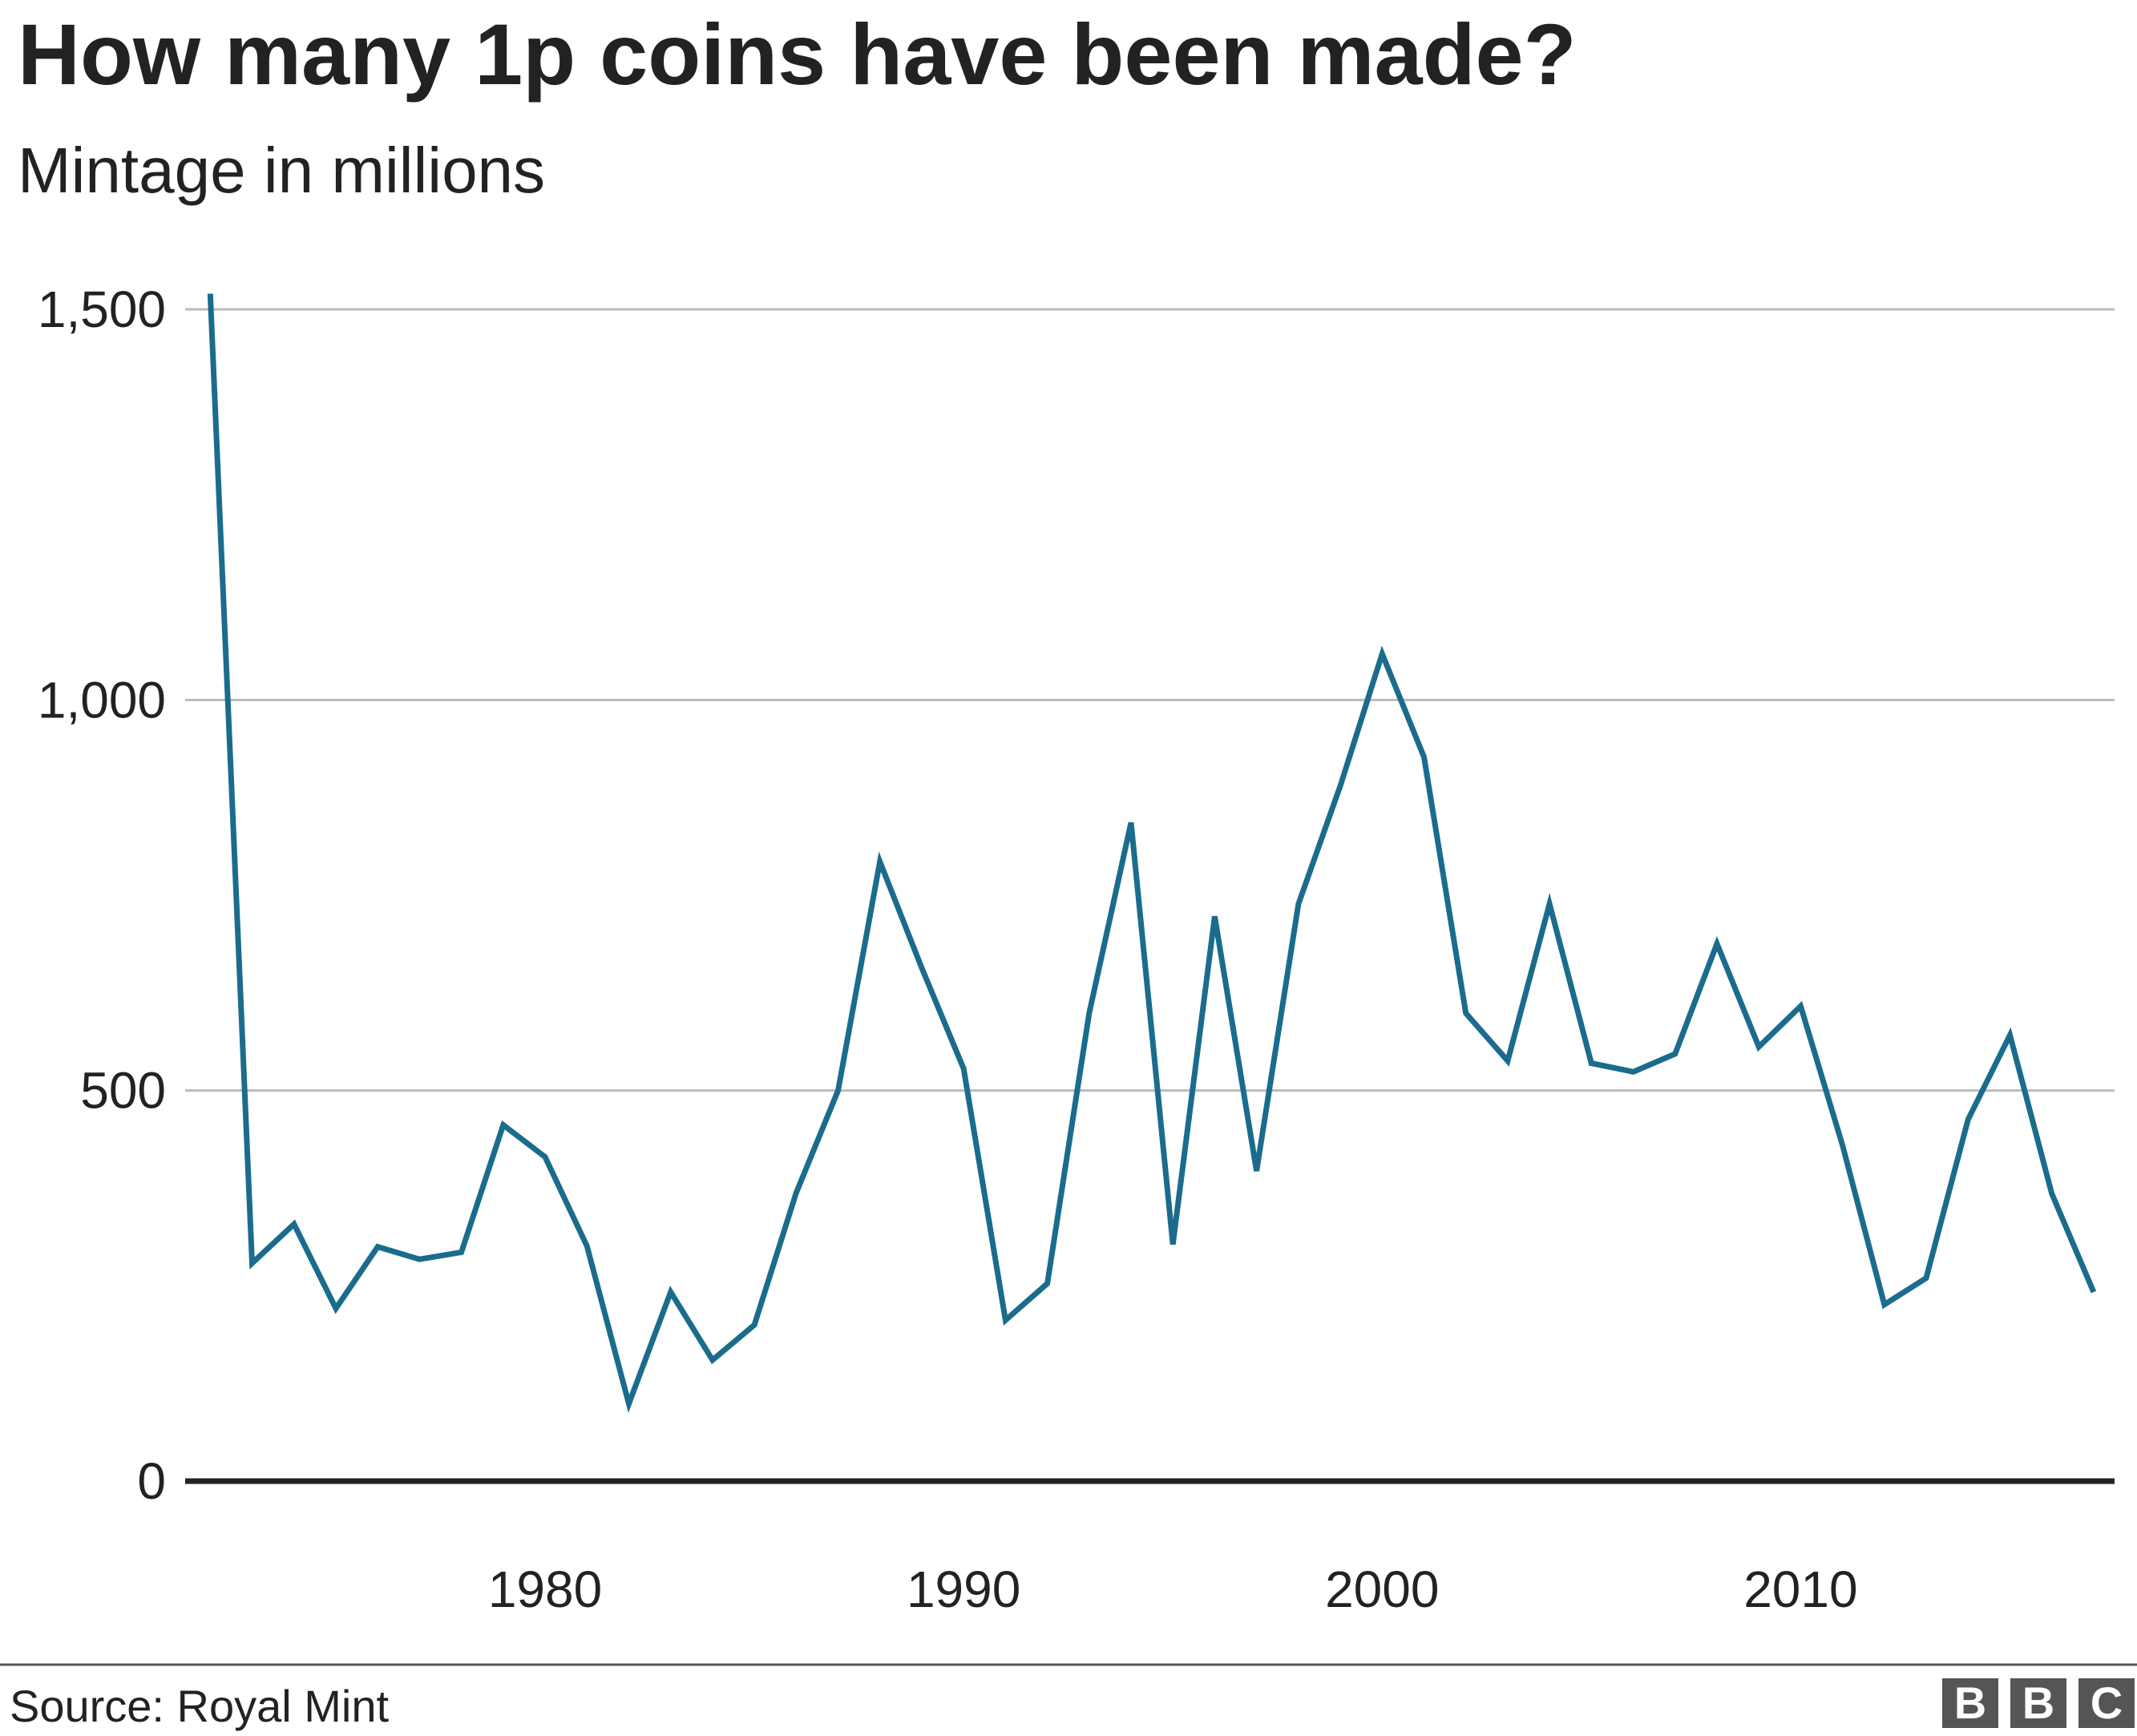 This screenshot has width=2137, height=1736. I want to click on y-tick-label: 0, so click(151, 1481).